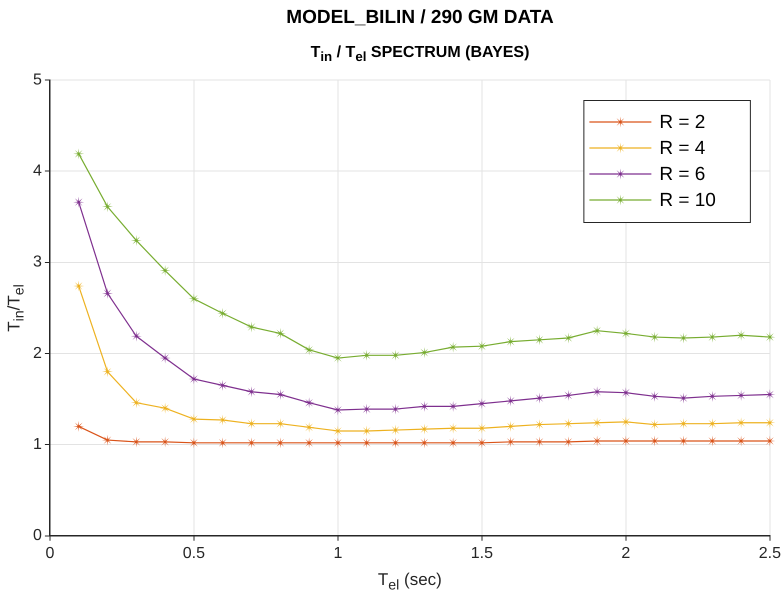 This screenshot has height=604, width=784. Describe the element at coordinates (682, 123) in the screenshot. I see `legend-label: R = 2` at that location.